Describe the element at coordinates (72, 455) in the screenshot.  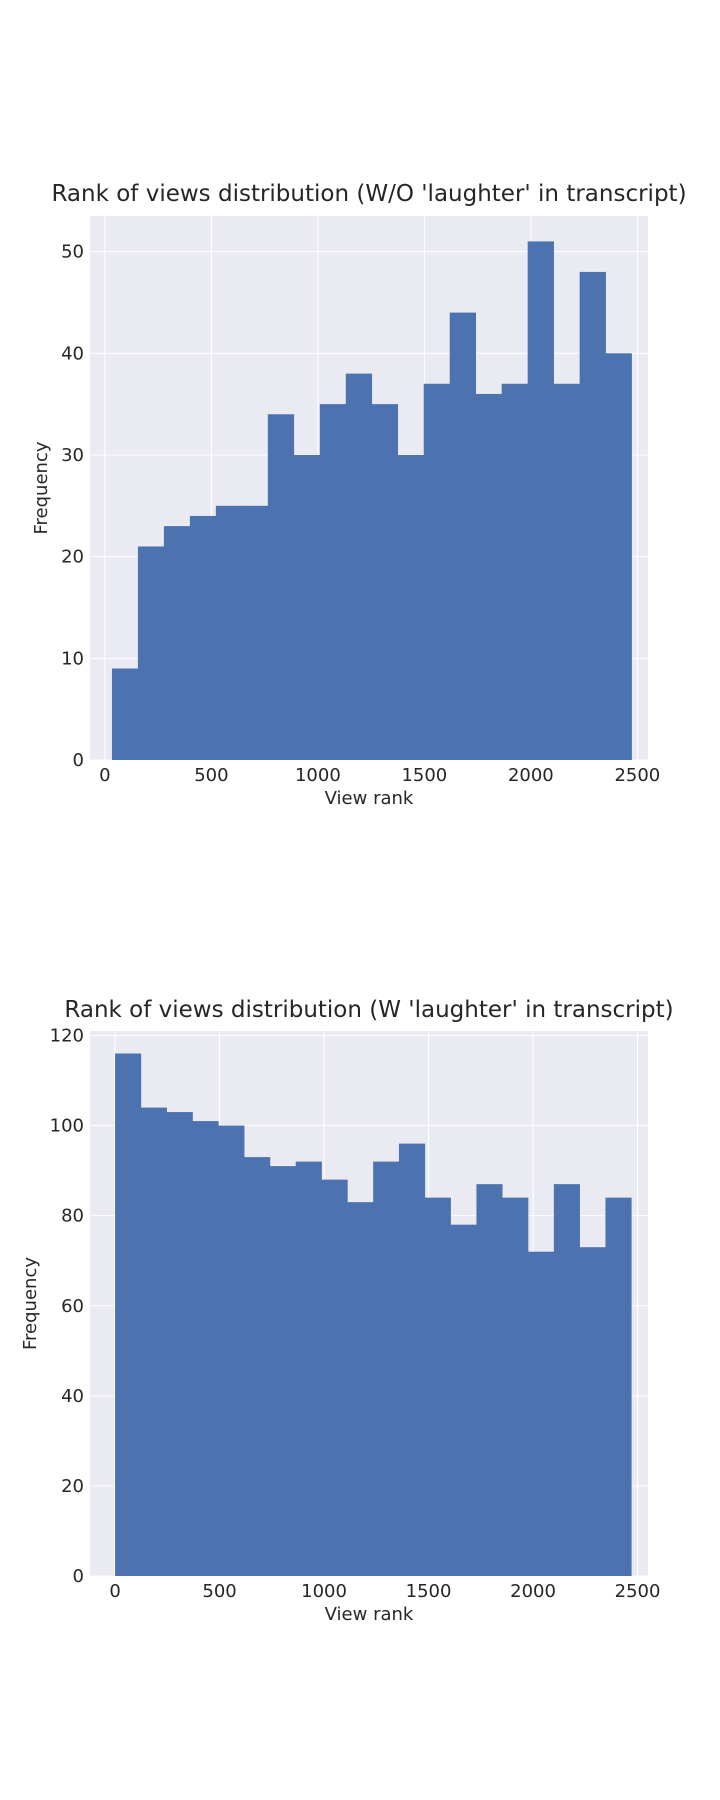
I see `y-tick-label: 30` at that location.